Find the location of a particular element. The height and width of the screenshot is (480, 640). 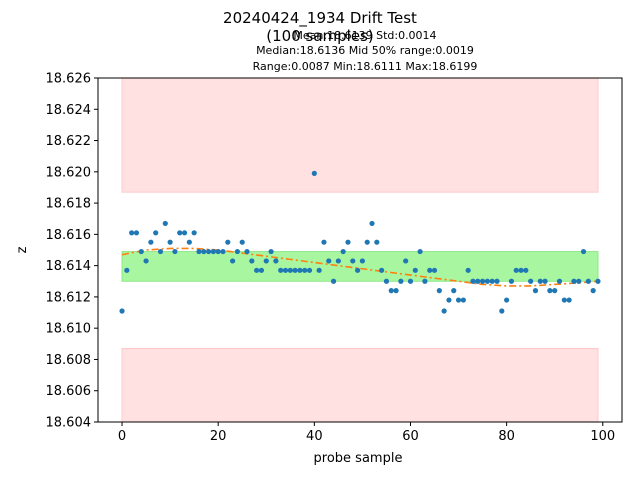

x-tick-label: 80 is located at coordinates (506, 436).